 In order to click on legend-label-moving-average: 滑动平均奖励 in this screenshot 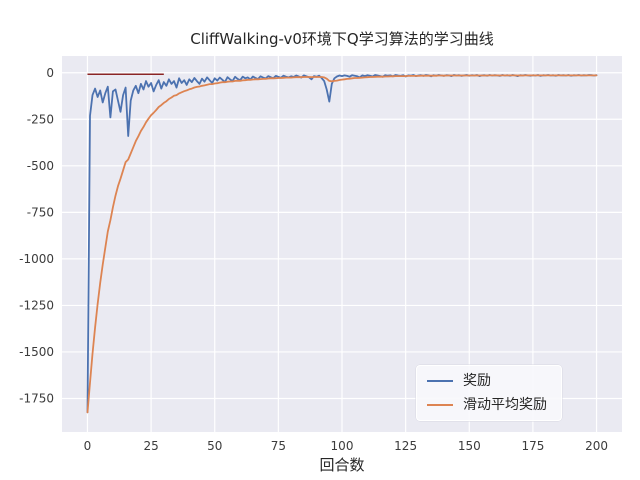, I will do `click(505, 405)`.